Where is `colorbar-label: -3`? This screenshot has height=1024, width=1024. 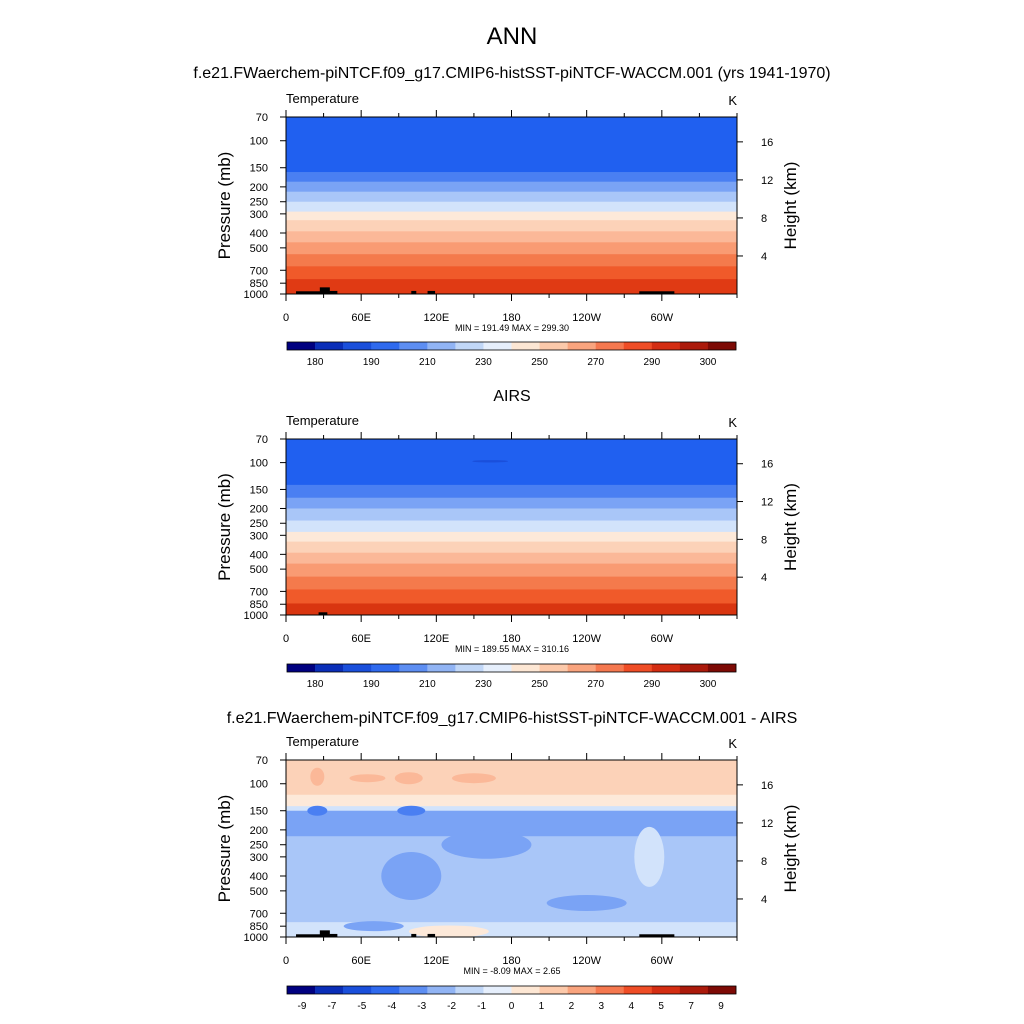
colorbar-label: -3 is located at coordinates (421, 1006).